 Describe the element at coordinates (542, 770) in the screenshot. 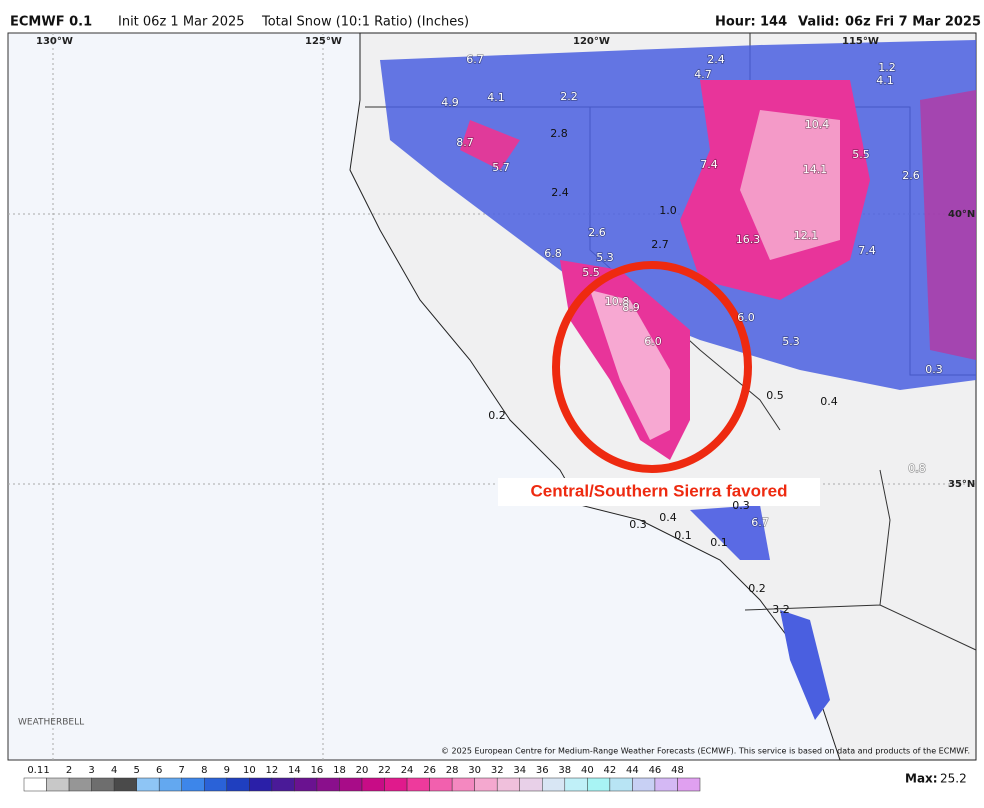

I see `legend-tick-label: 36` at that location.